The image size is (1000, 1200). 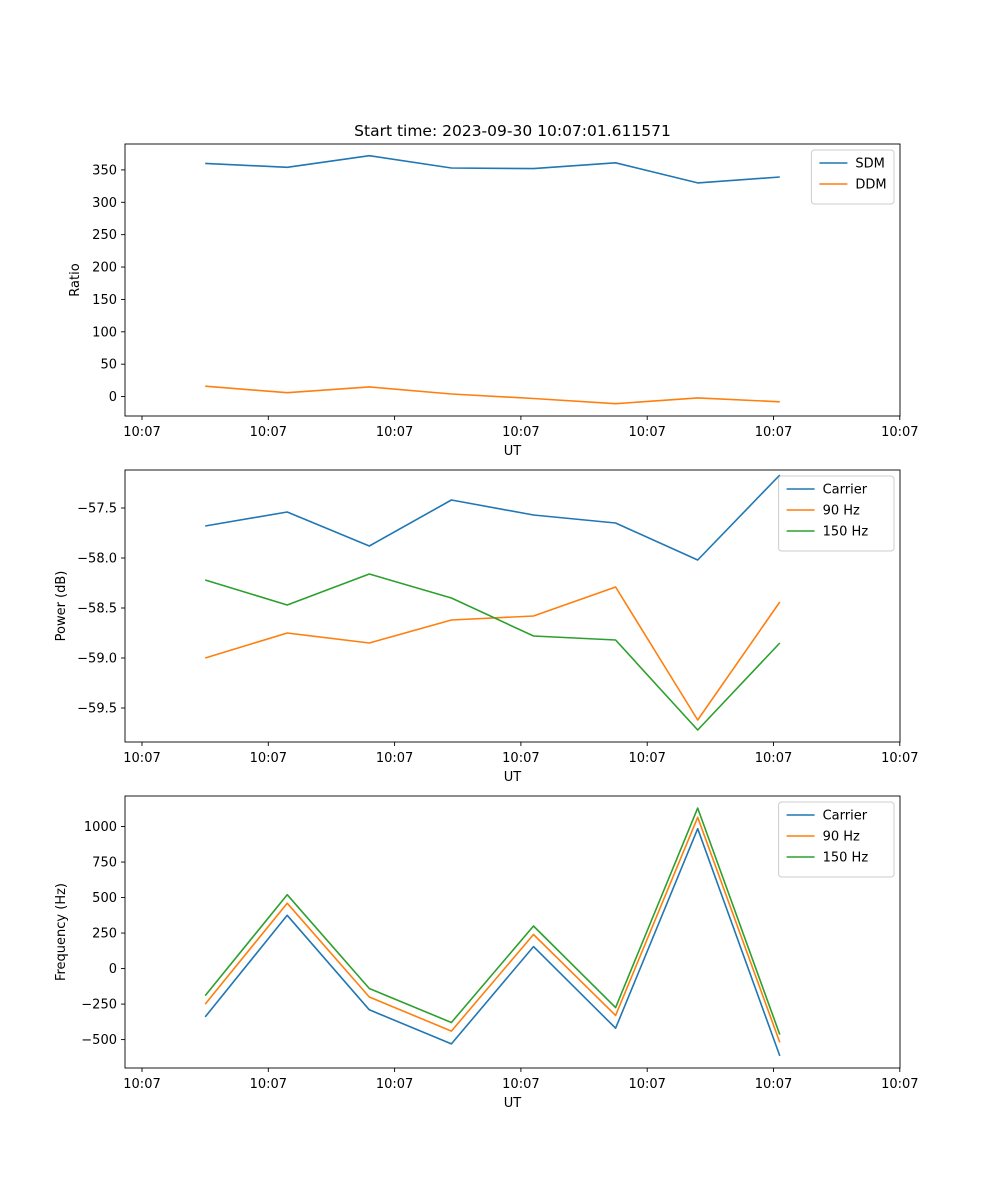 I want to click on y-axis-label: Frequency (Hz), so click(x=61, y=932).